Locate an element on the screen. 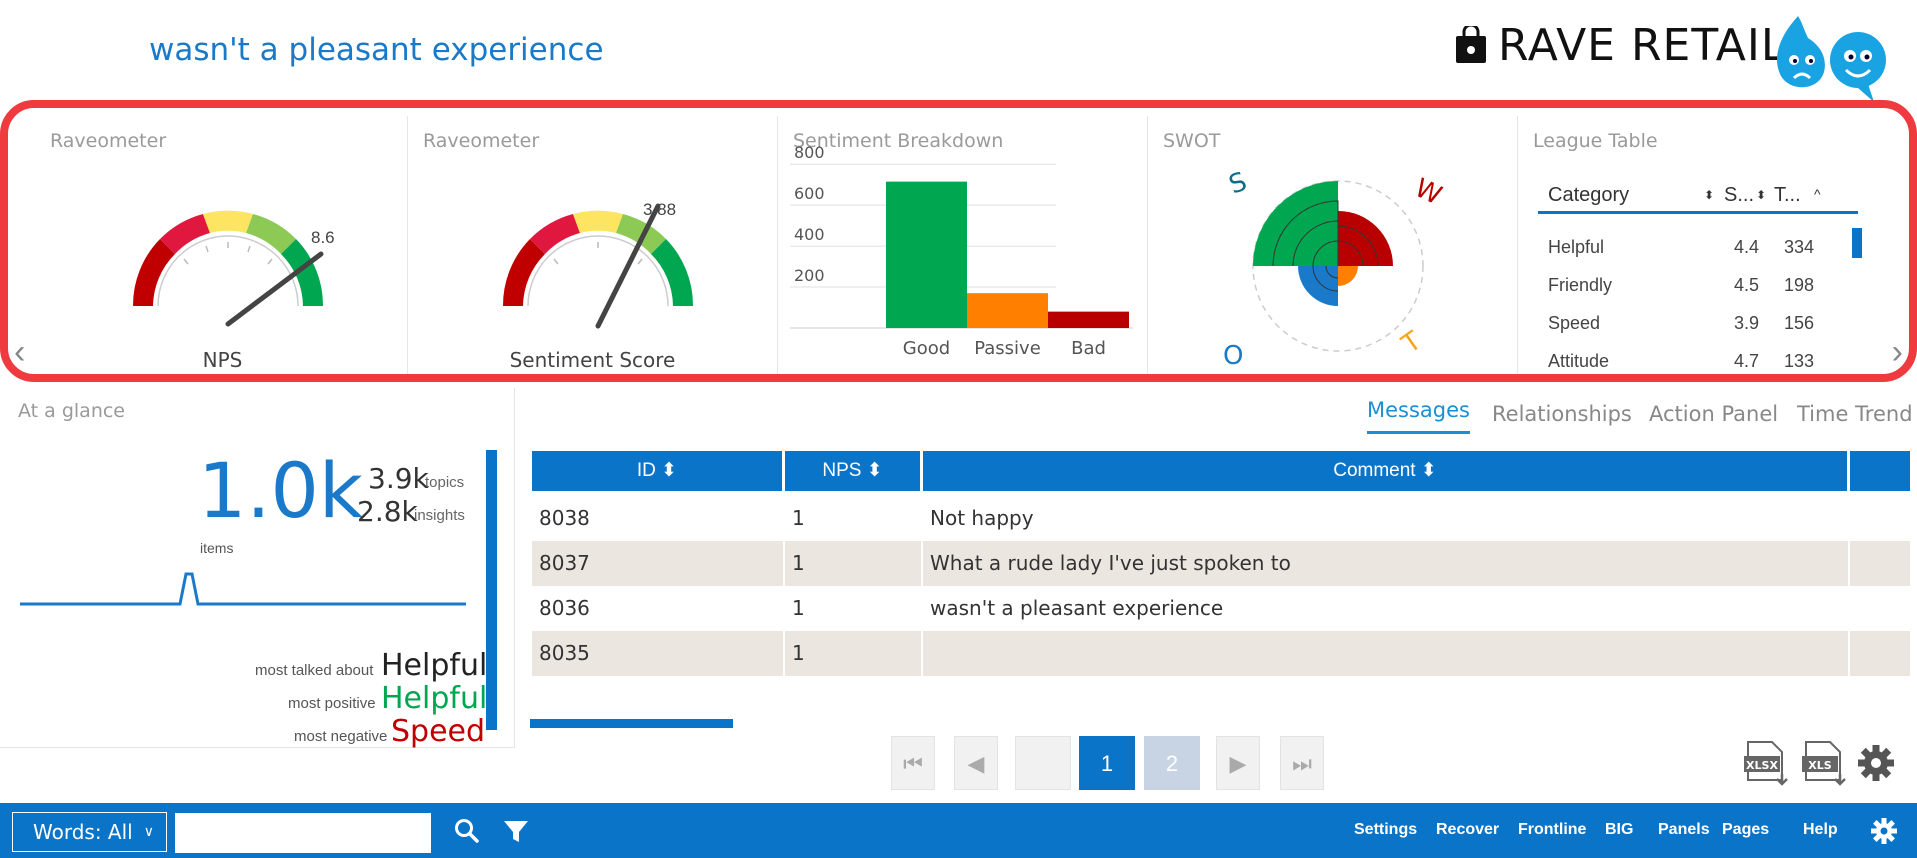 The width and height of the screenshot is (1917, 858). league-cell-s: 3.9 is located at coordinates (1747, 323).